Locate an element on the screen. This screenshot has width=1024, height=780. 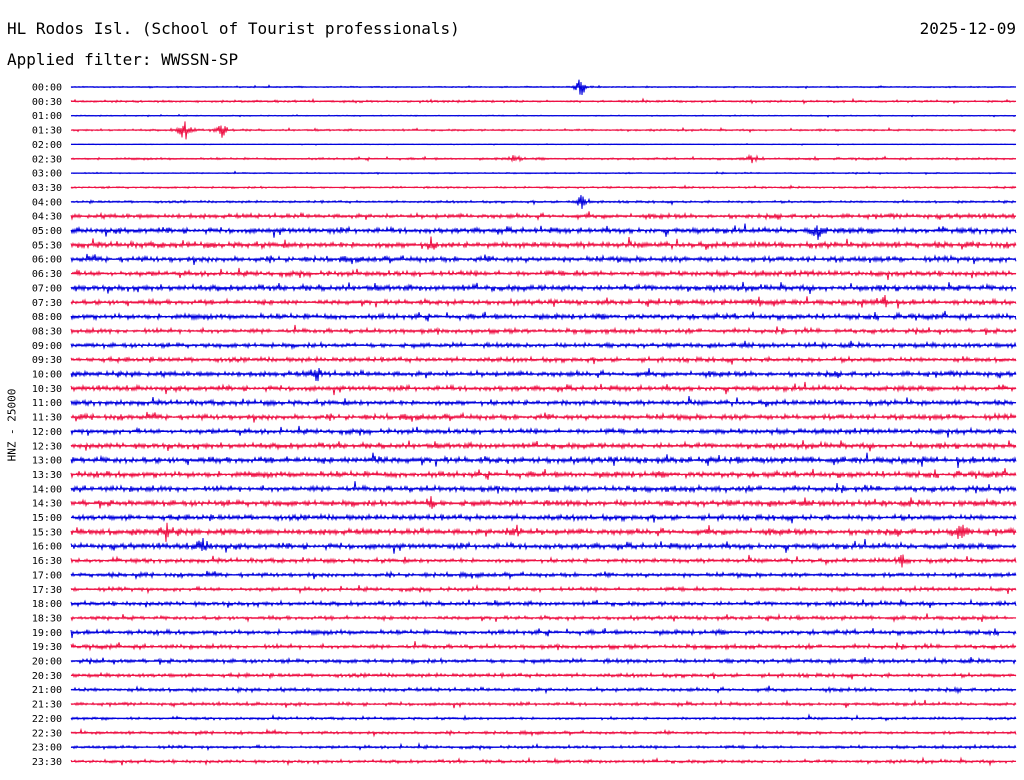
row-label: 19:00 is located at coordinates (47, 633).